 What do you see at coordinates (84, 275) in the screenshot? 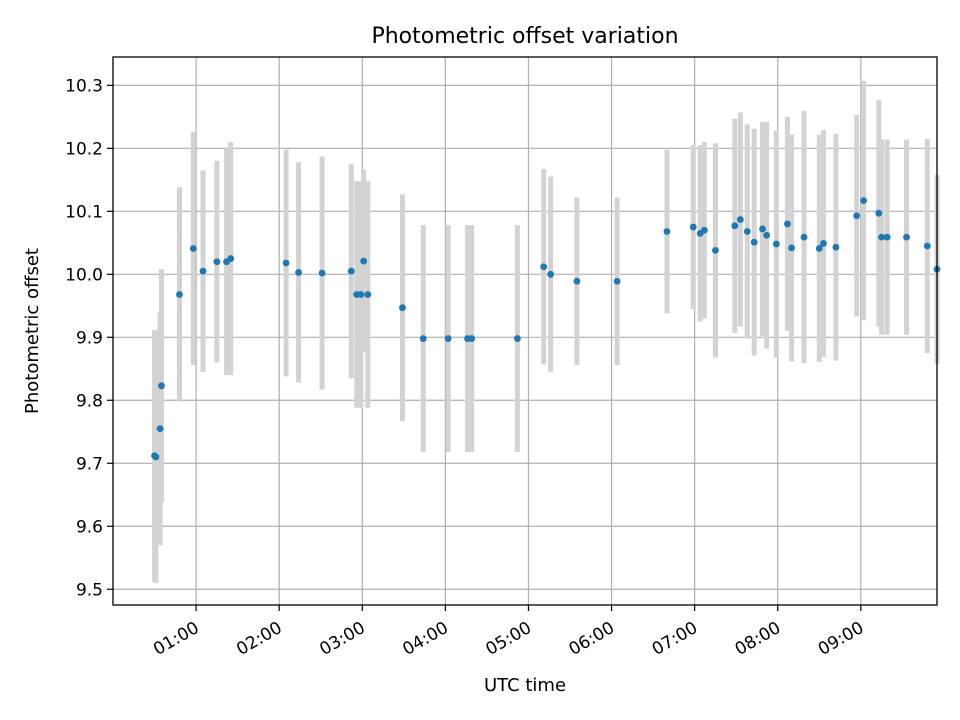
I see `y-tick-label: 10.0` at bounding box center [84, 275].